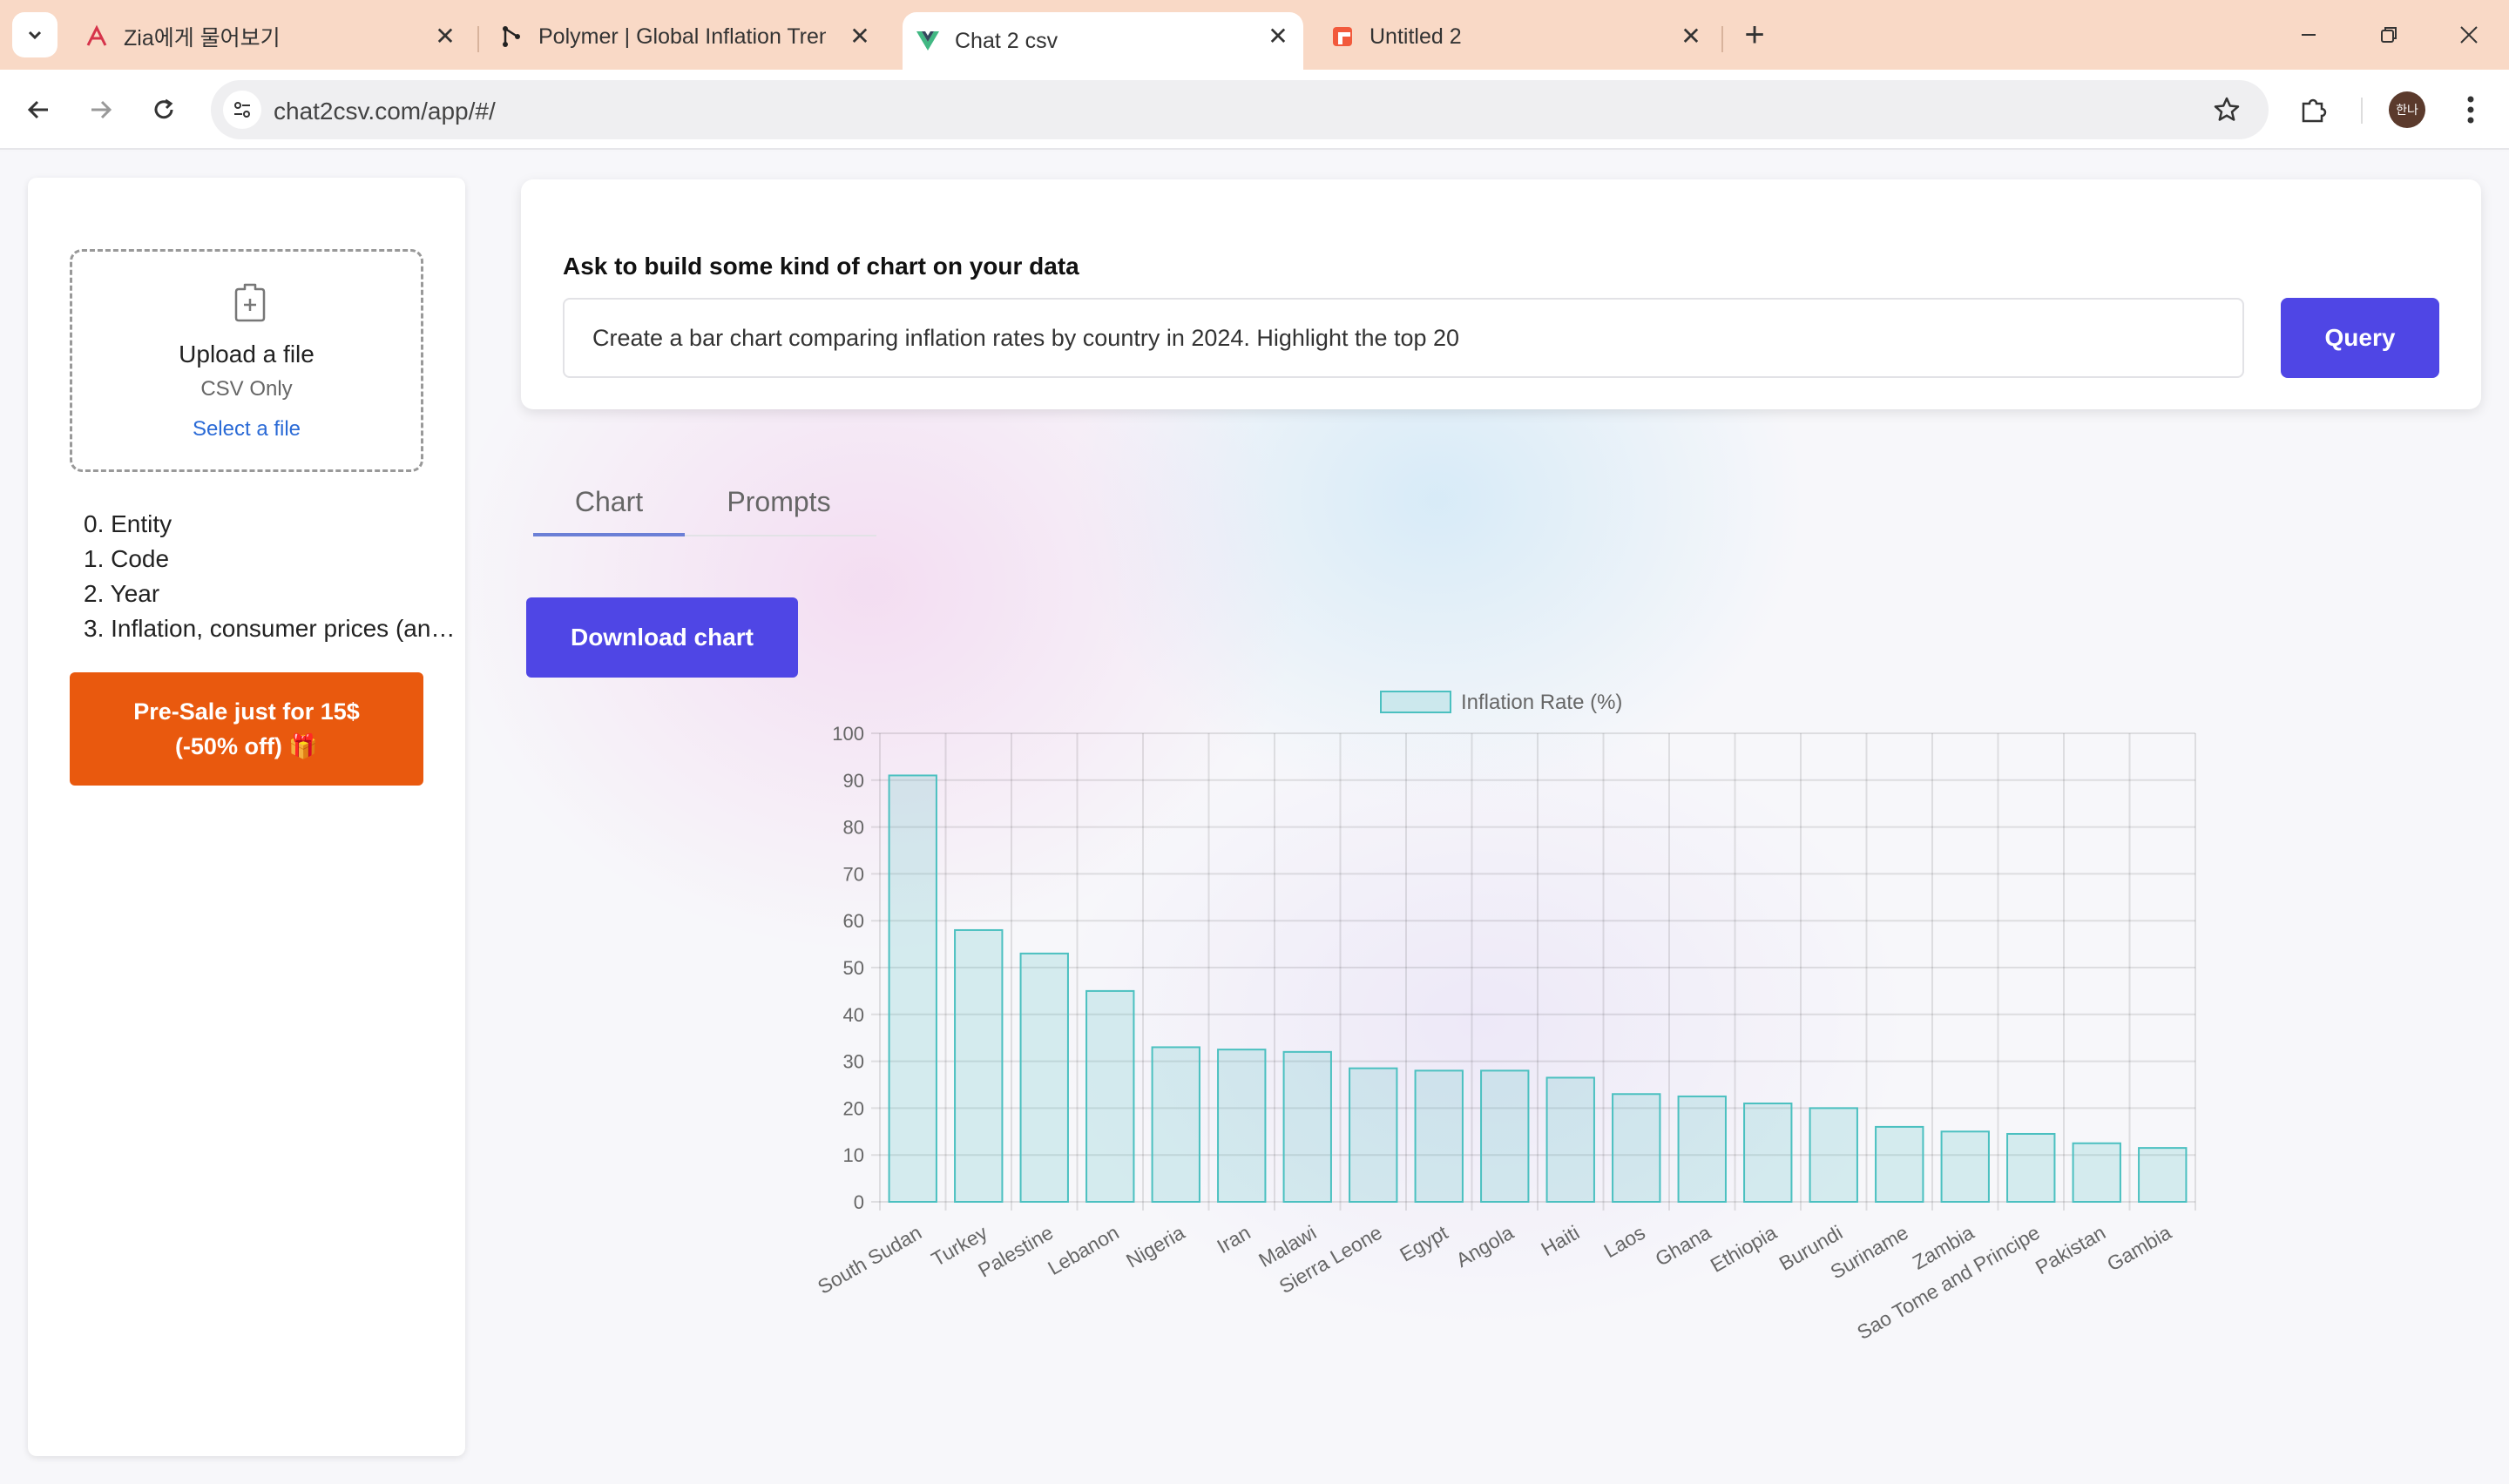 The width and height of the screenshot is (2509, 1484). What do you see at coordinates (246, 711) in the screenshot?
I see `presale-line-1: Pre-Sale just for 15$` at bounding box center [246, 711].